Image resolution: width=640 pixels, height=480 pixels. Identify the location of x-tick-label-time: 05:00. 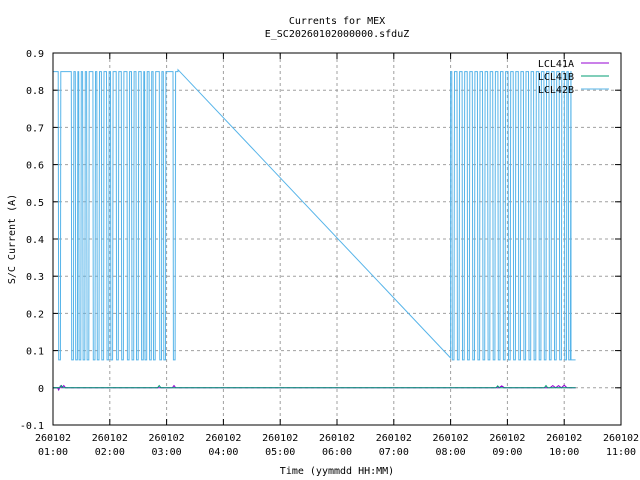
(280, 452).